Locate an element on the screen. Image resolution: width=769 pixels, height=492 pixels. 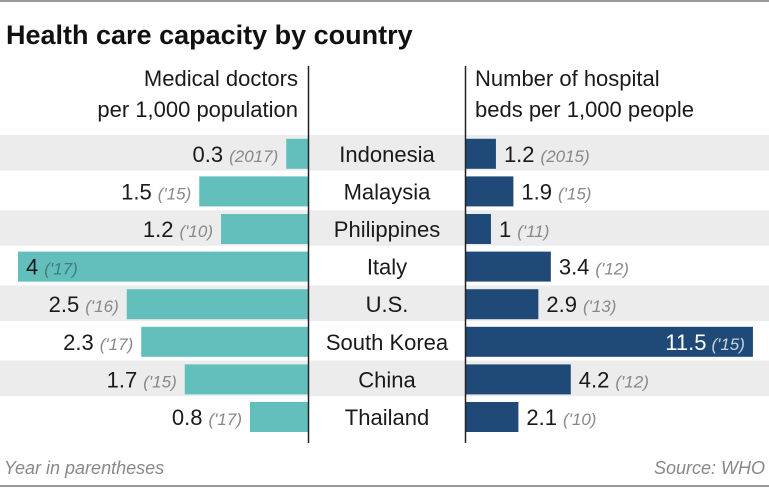
doctors-value-label: 0.8 is located at coordinates (187, 417).